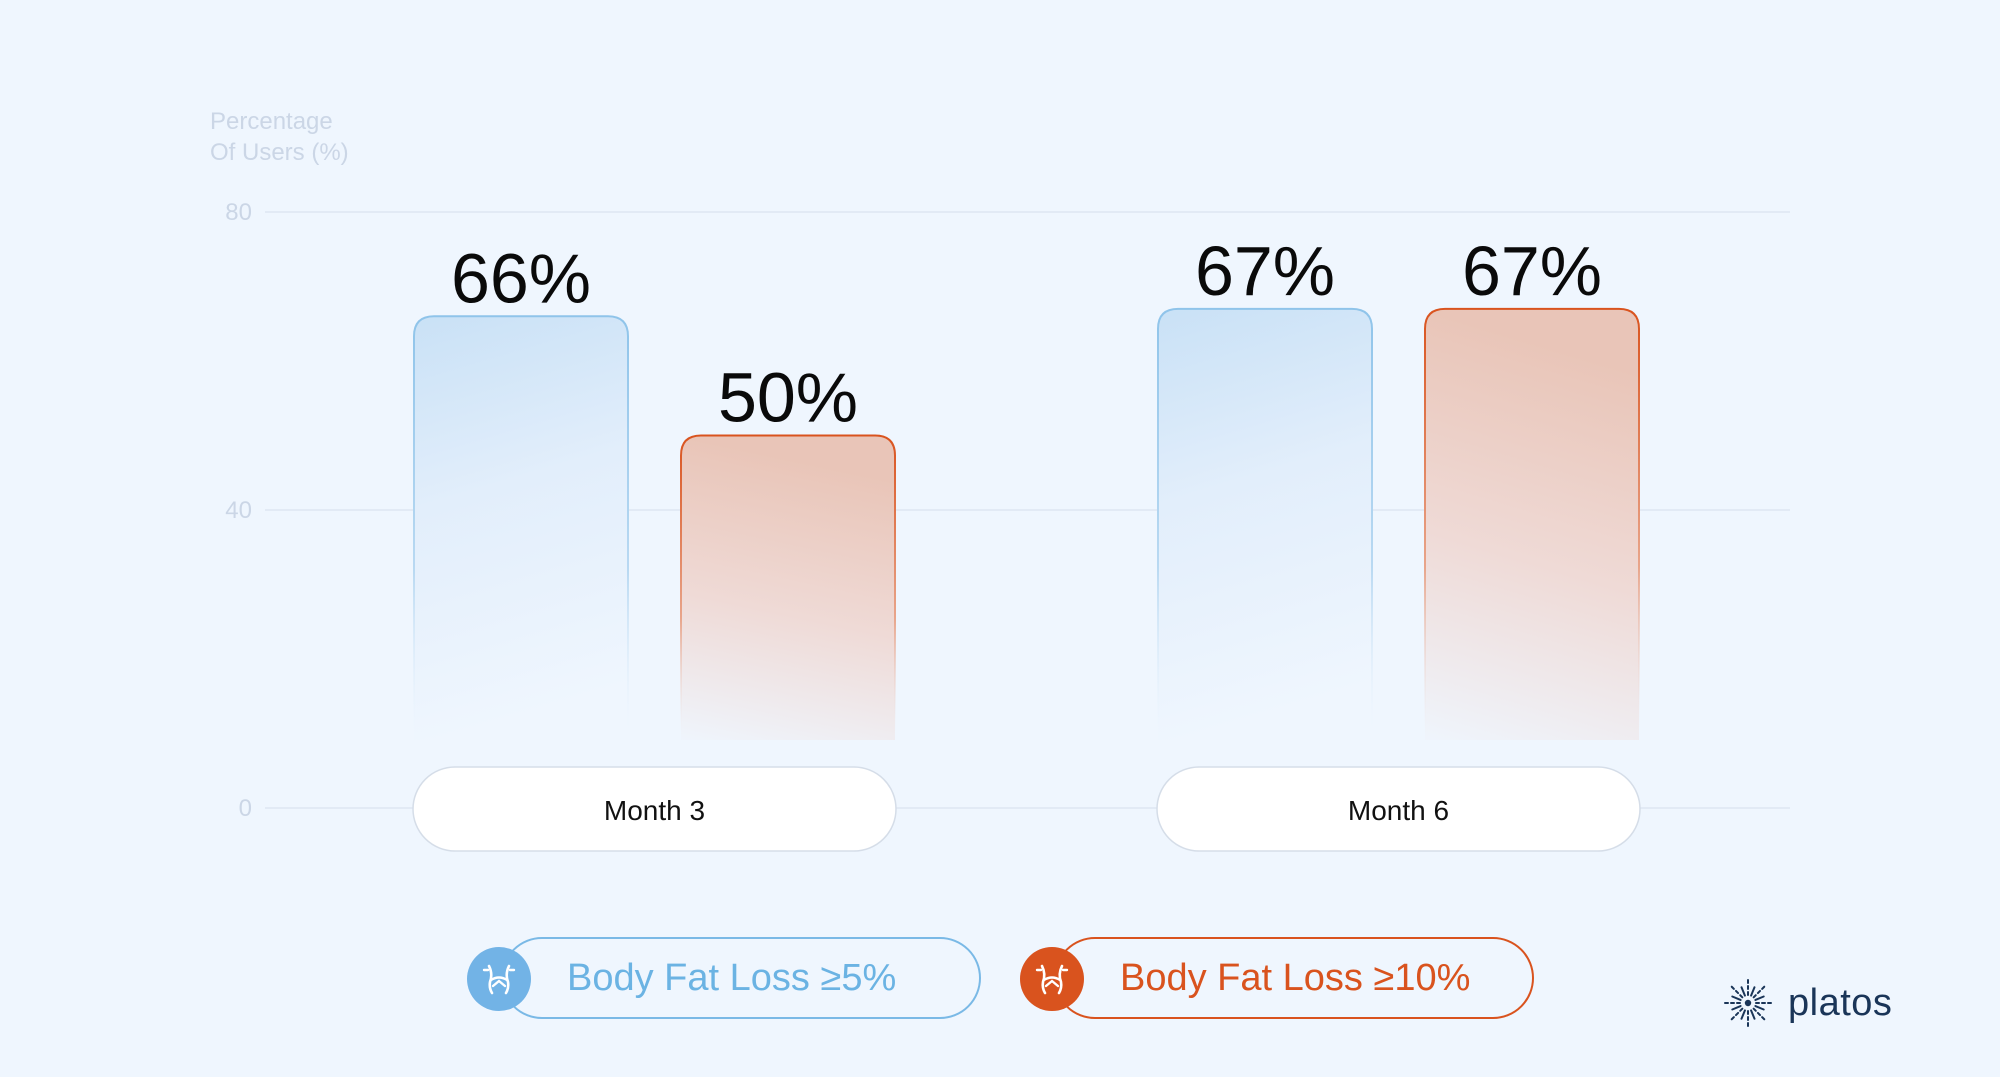 This screenshot has height=1077, width=2000. Describe the element at coordinates (732, 978) in the screenshot. I see `legend-label: Body Fat Loss ≥5%` at that location.